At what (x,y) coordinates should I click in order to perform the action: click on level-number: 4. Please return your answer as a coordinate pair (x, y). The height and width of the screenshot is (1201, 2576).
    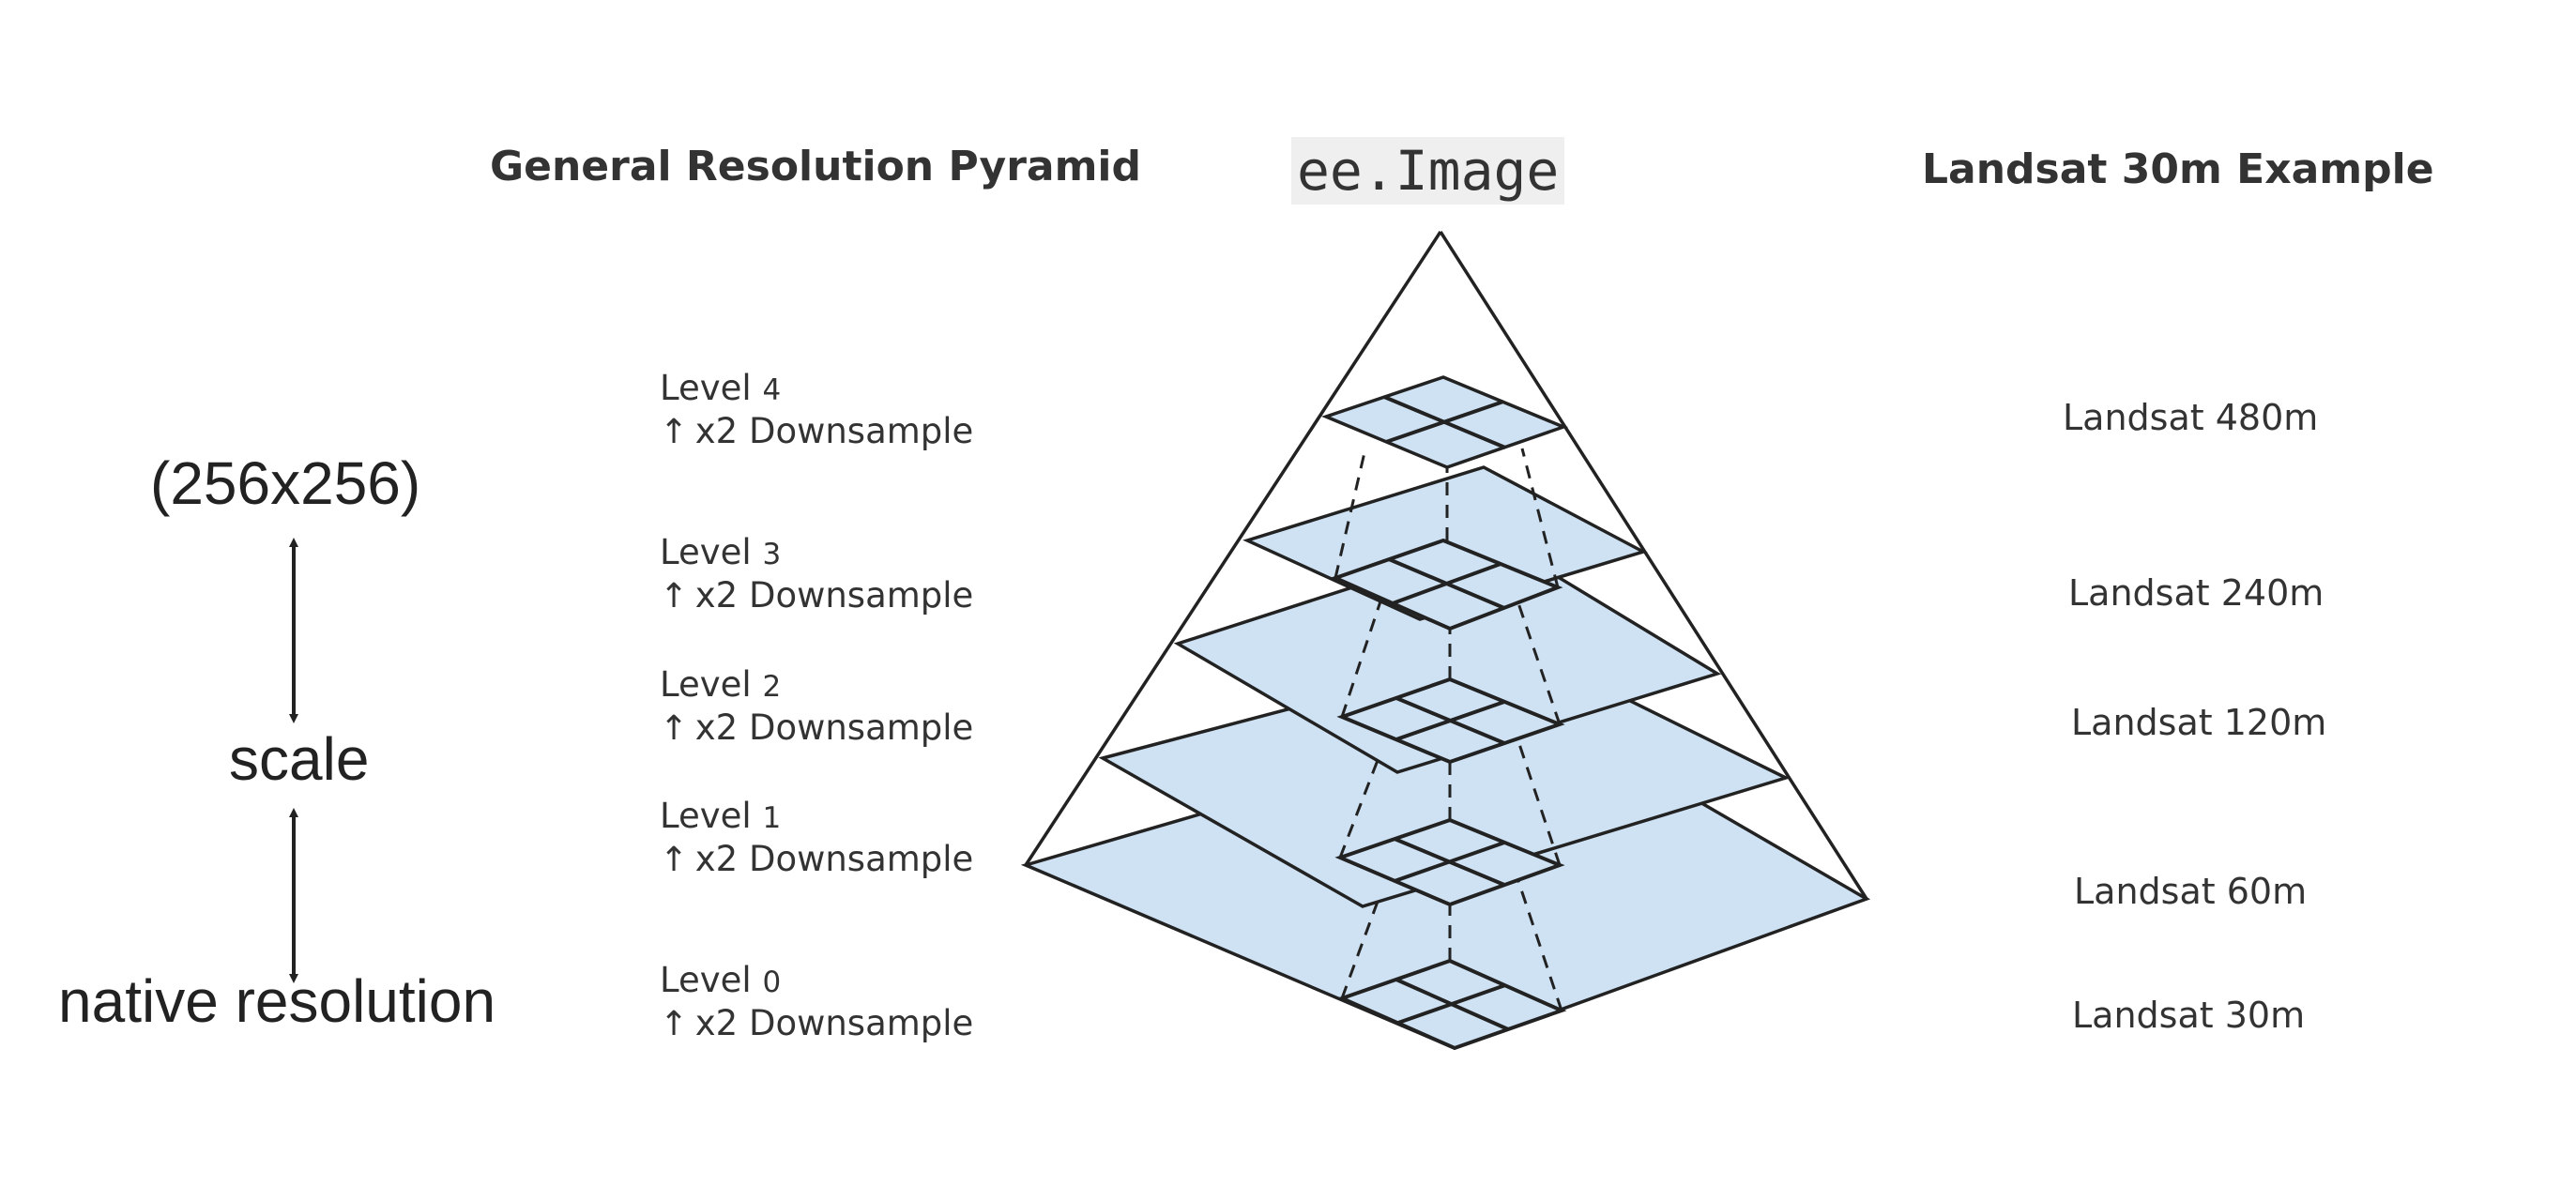
    Looking at the image, I should click on (772, 390).